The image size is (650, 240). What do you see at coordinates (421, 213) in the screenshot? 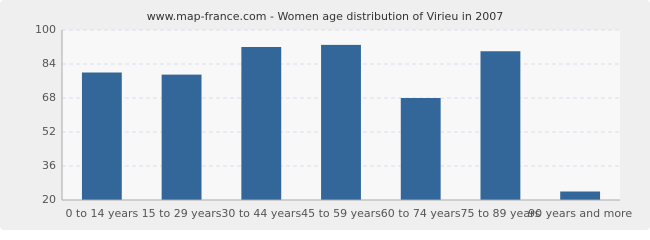
I see `x-tick-label: 60 to 74 years` at bounding box center [421, 213].